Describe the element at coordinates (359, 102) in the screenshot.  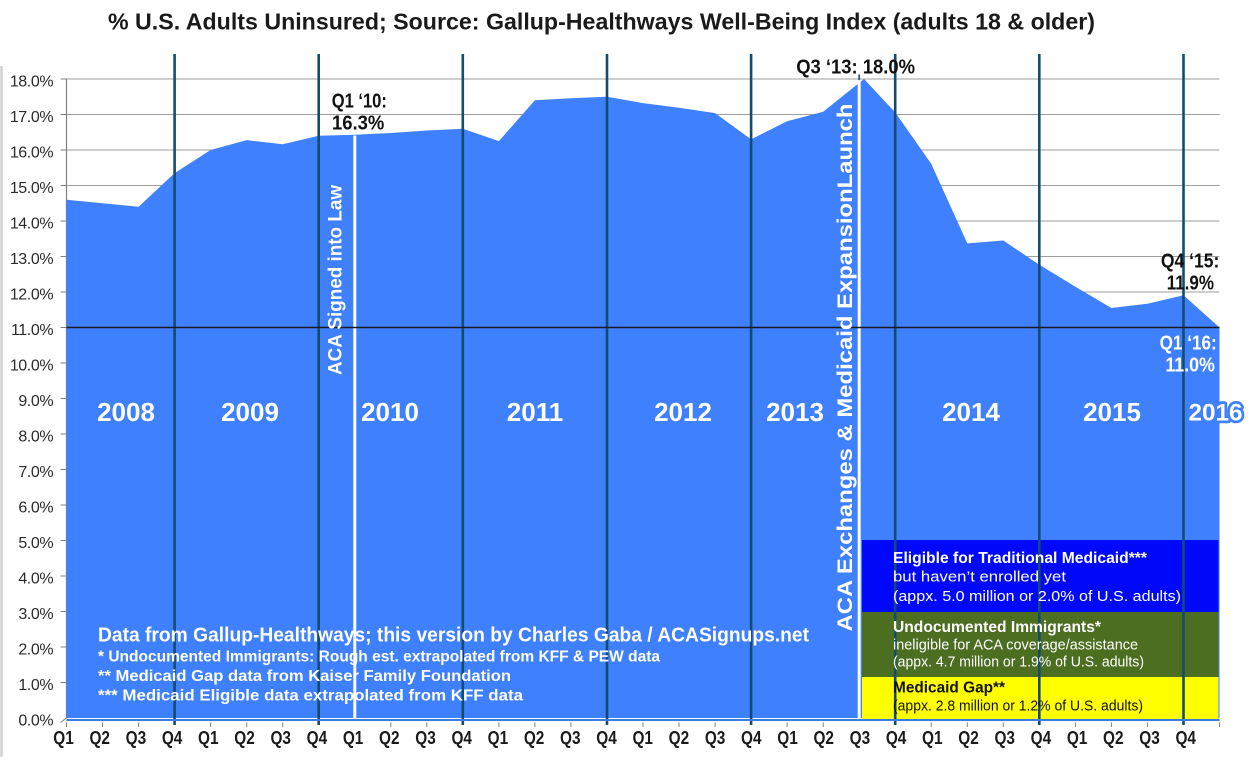
I see `svg-text: Q1 ‘10:` at that location.